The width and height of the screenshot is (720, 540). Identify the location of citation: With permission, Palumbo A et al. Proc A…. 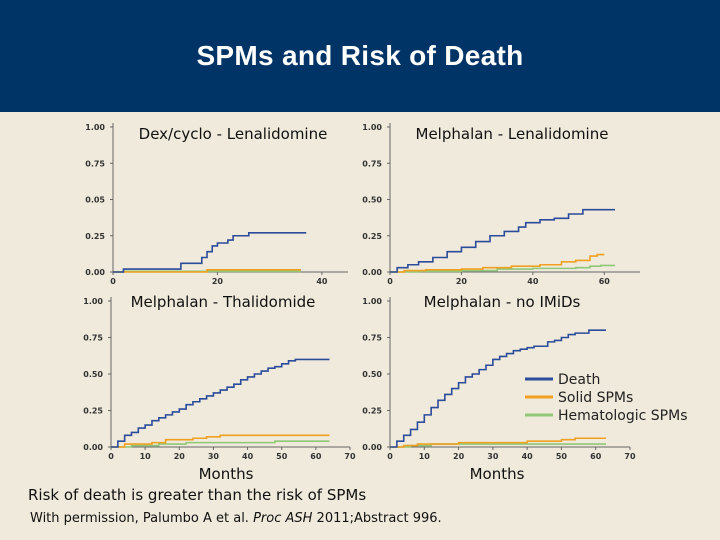
(236, 518).